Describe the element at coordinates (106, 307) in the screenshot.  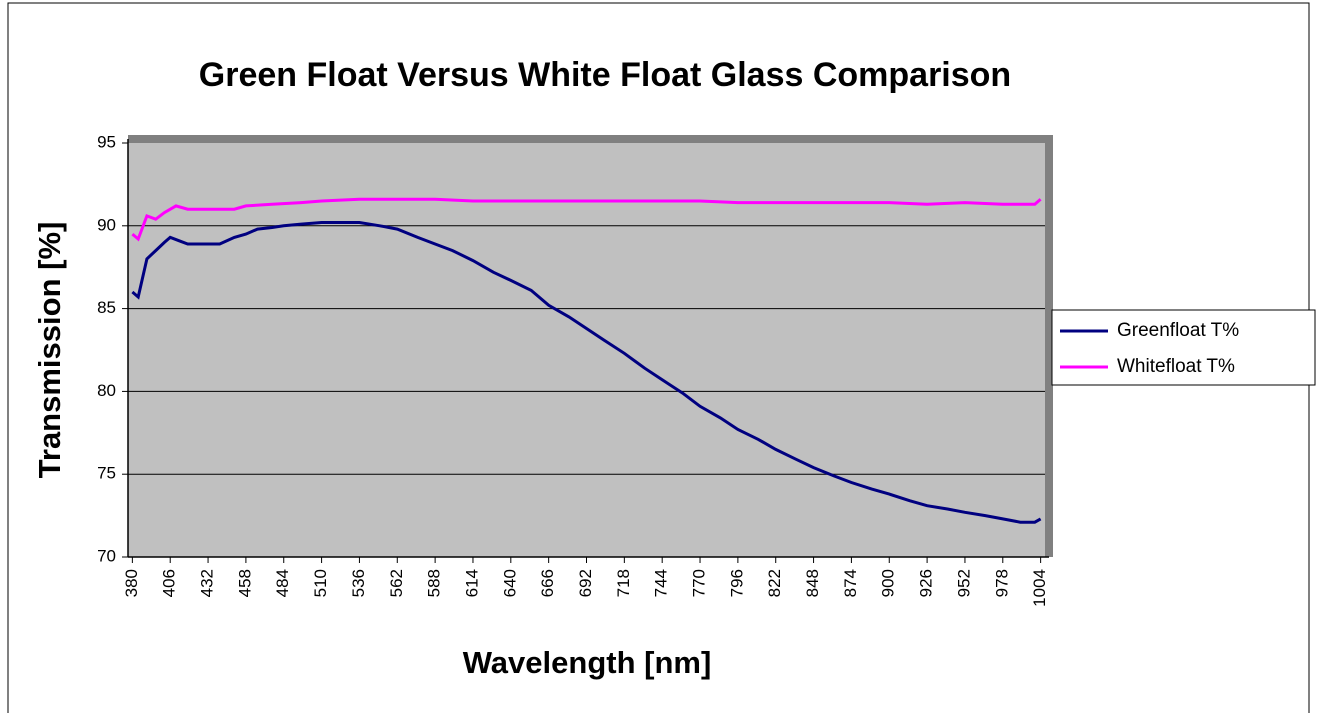
I see `y-tick-label: 85` at that location.